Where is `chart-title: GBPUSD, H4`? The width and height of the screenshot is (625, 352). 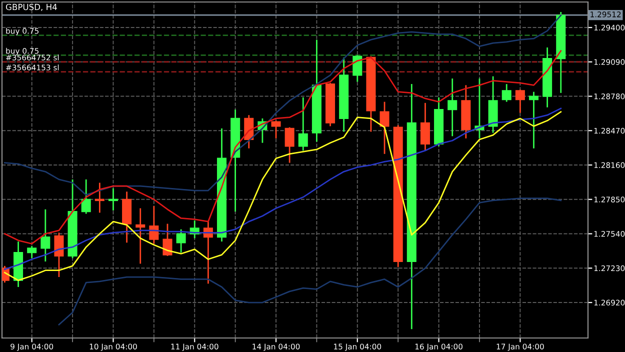
chart-title: GBPUSD, H4 is located at coordinates (31, 7).